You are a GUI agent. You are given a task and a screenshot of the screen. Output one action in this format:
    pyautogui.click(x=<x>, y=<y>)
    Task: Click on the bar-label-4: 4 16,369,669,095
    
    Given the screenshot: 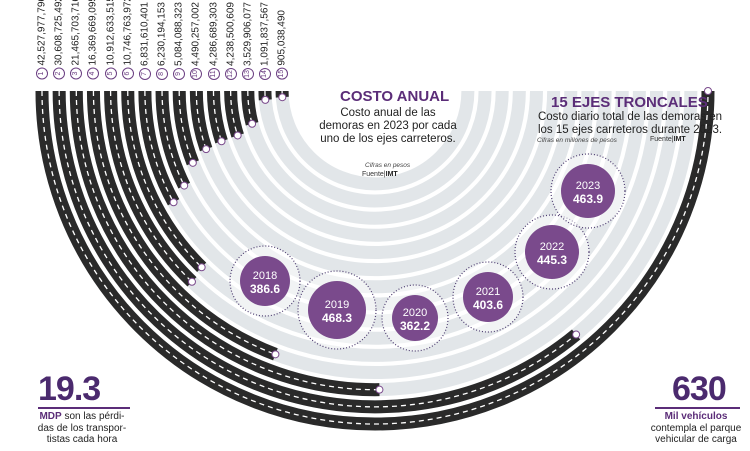 What is the action you would take?
    pyautogui.click(x=93, y=40)
    